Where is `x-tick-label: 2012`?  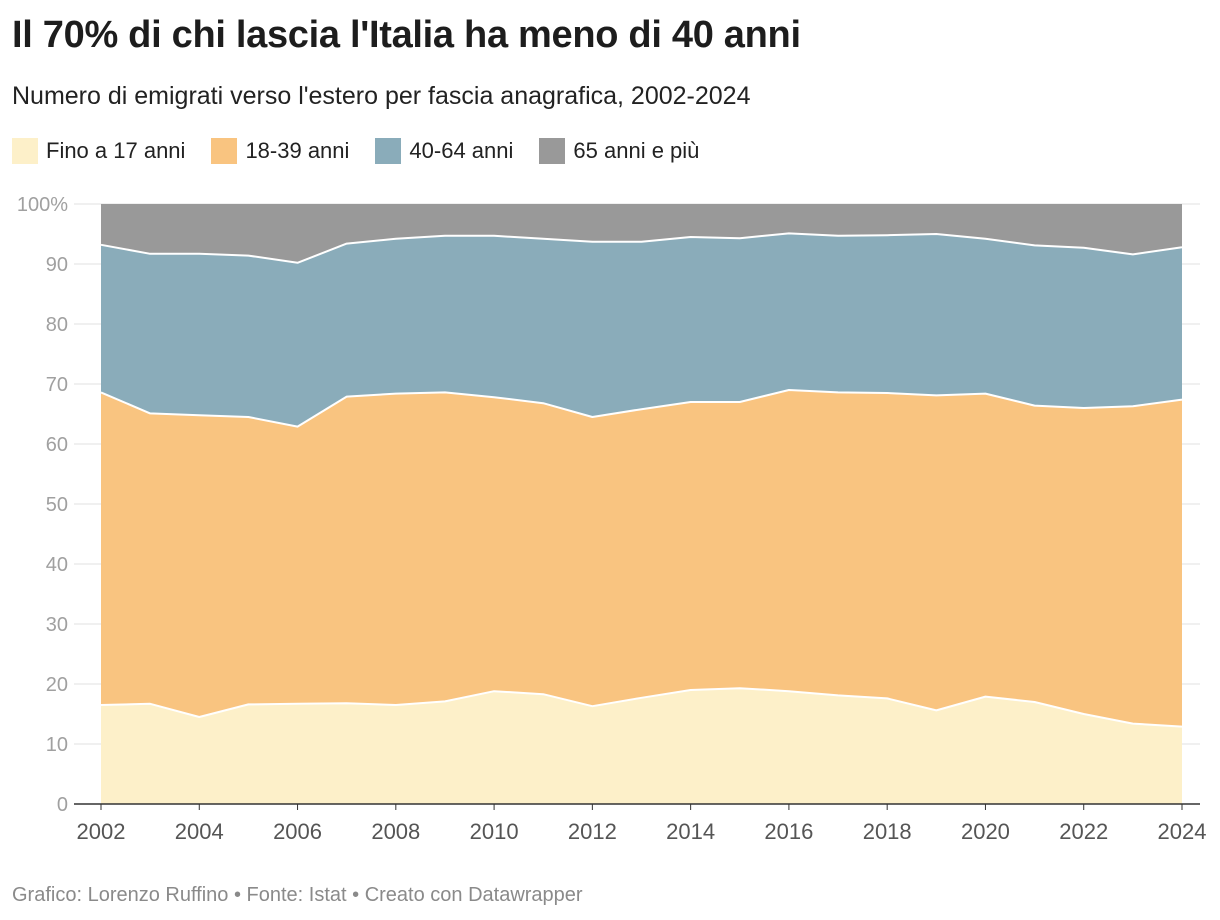
x-tick-label: 2012 is located at coordinates (592, 831).